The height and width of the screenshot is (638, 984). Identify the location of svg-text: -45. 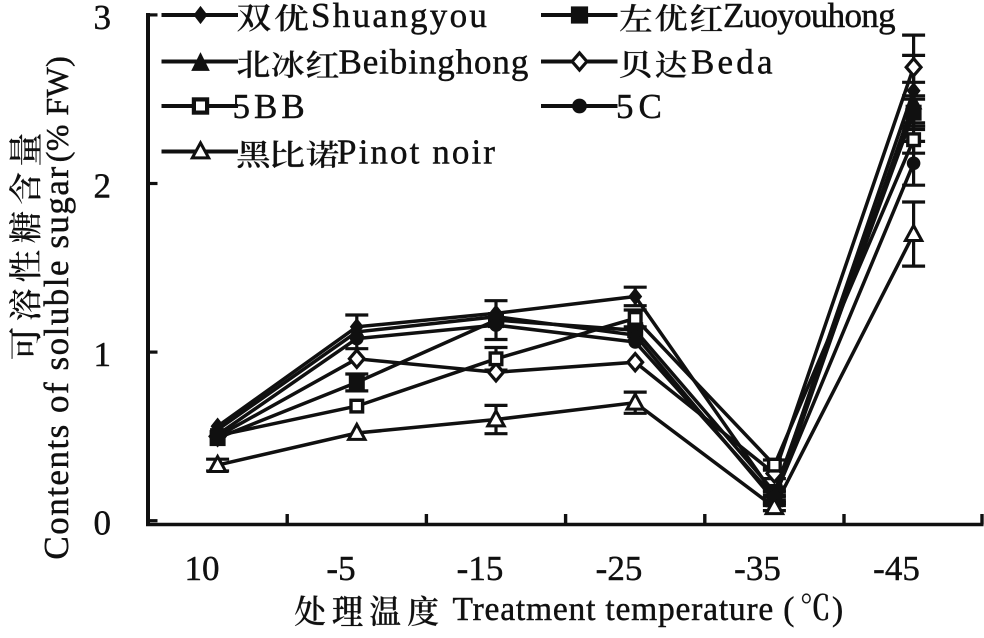
(896, 568).